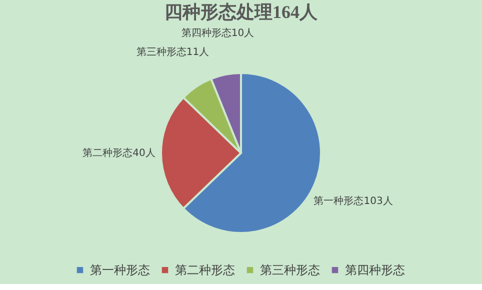 This screenshot has width=482, height=290. I want to click on data-label: 第三种形态11人, so click(173, 52).